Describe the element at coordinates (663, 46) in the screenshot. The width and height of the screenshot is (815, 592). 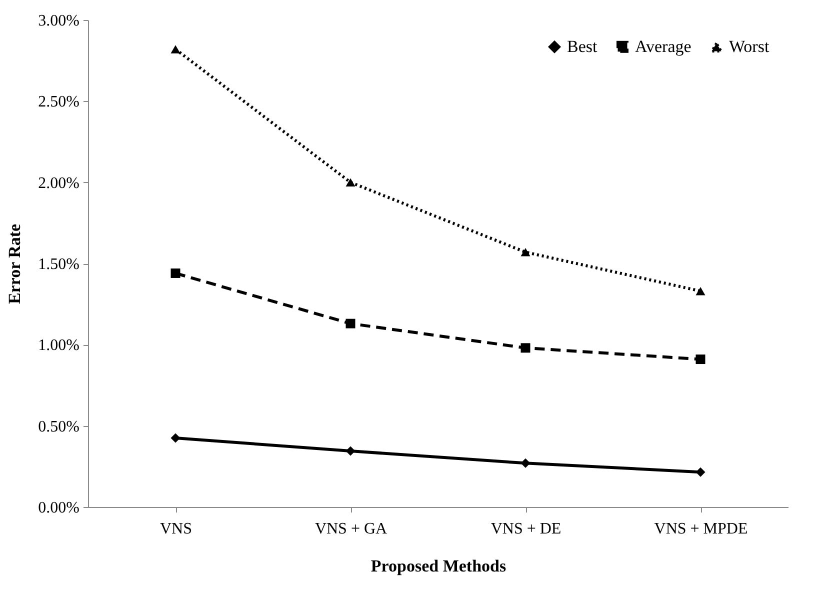
I see `legend-label: Average` at that location.